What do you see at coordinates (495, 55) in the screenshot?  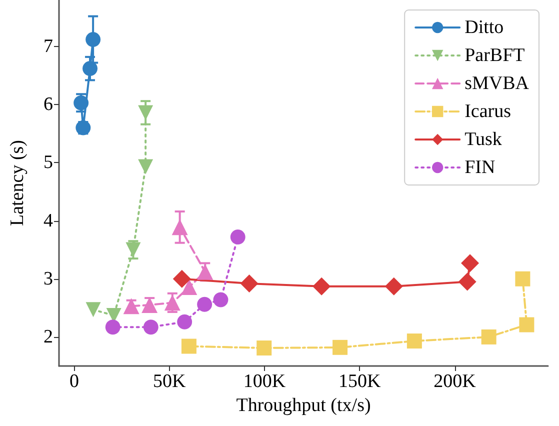 I see `legend-label: ParBFT` at bounding box center [495, 55].